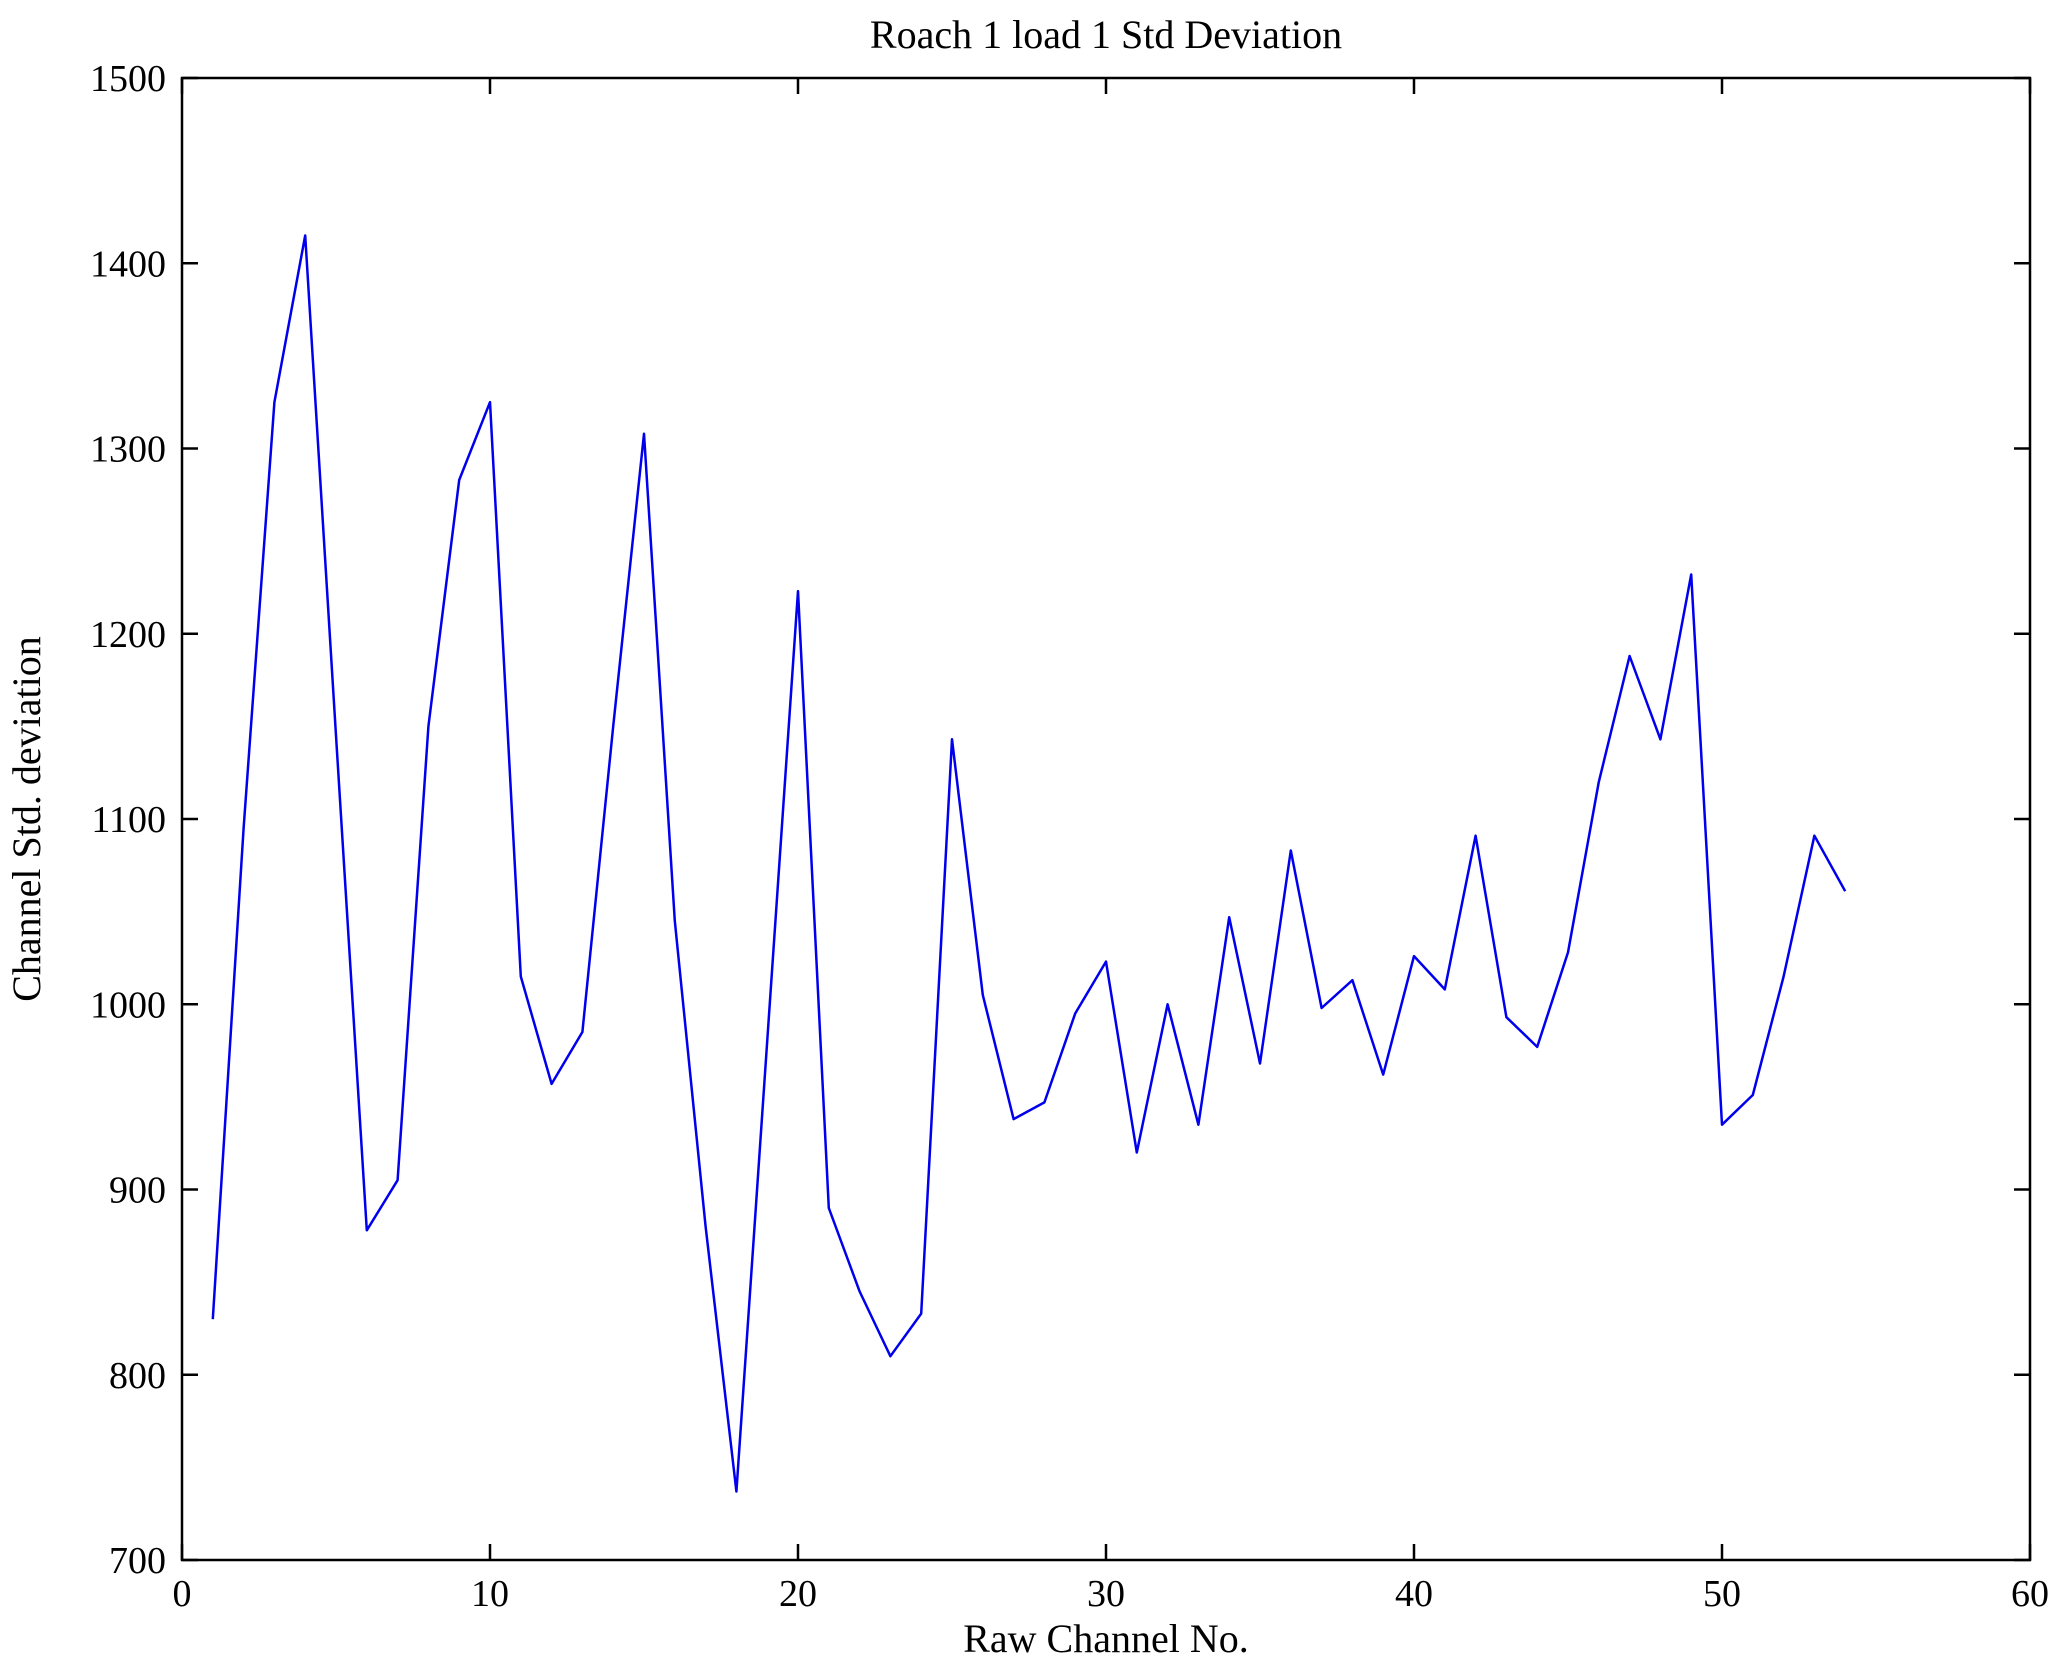 Image resolution: width=2067 pixels, height=1676 pixels. Describe the element at coordinates (1414, 1594) in the screenshot. I see `x-tick-label: 40` at that location.